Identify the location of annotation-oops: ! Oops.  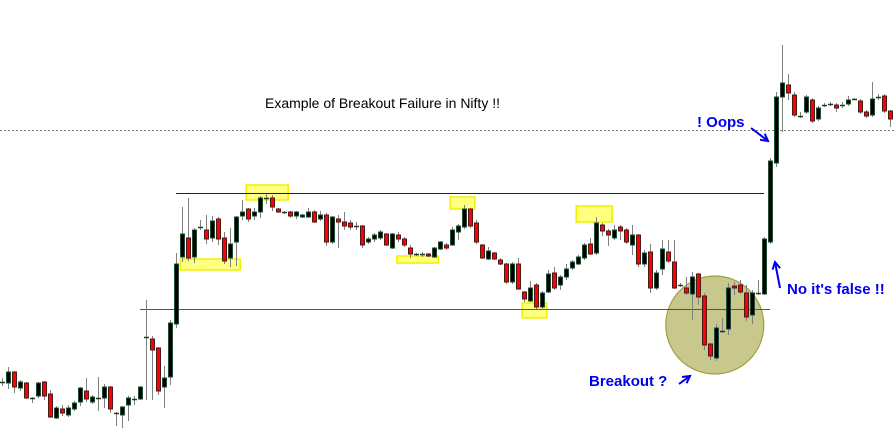
(721, 122).